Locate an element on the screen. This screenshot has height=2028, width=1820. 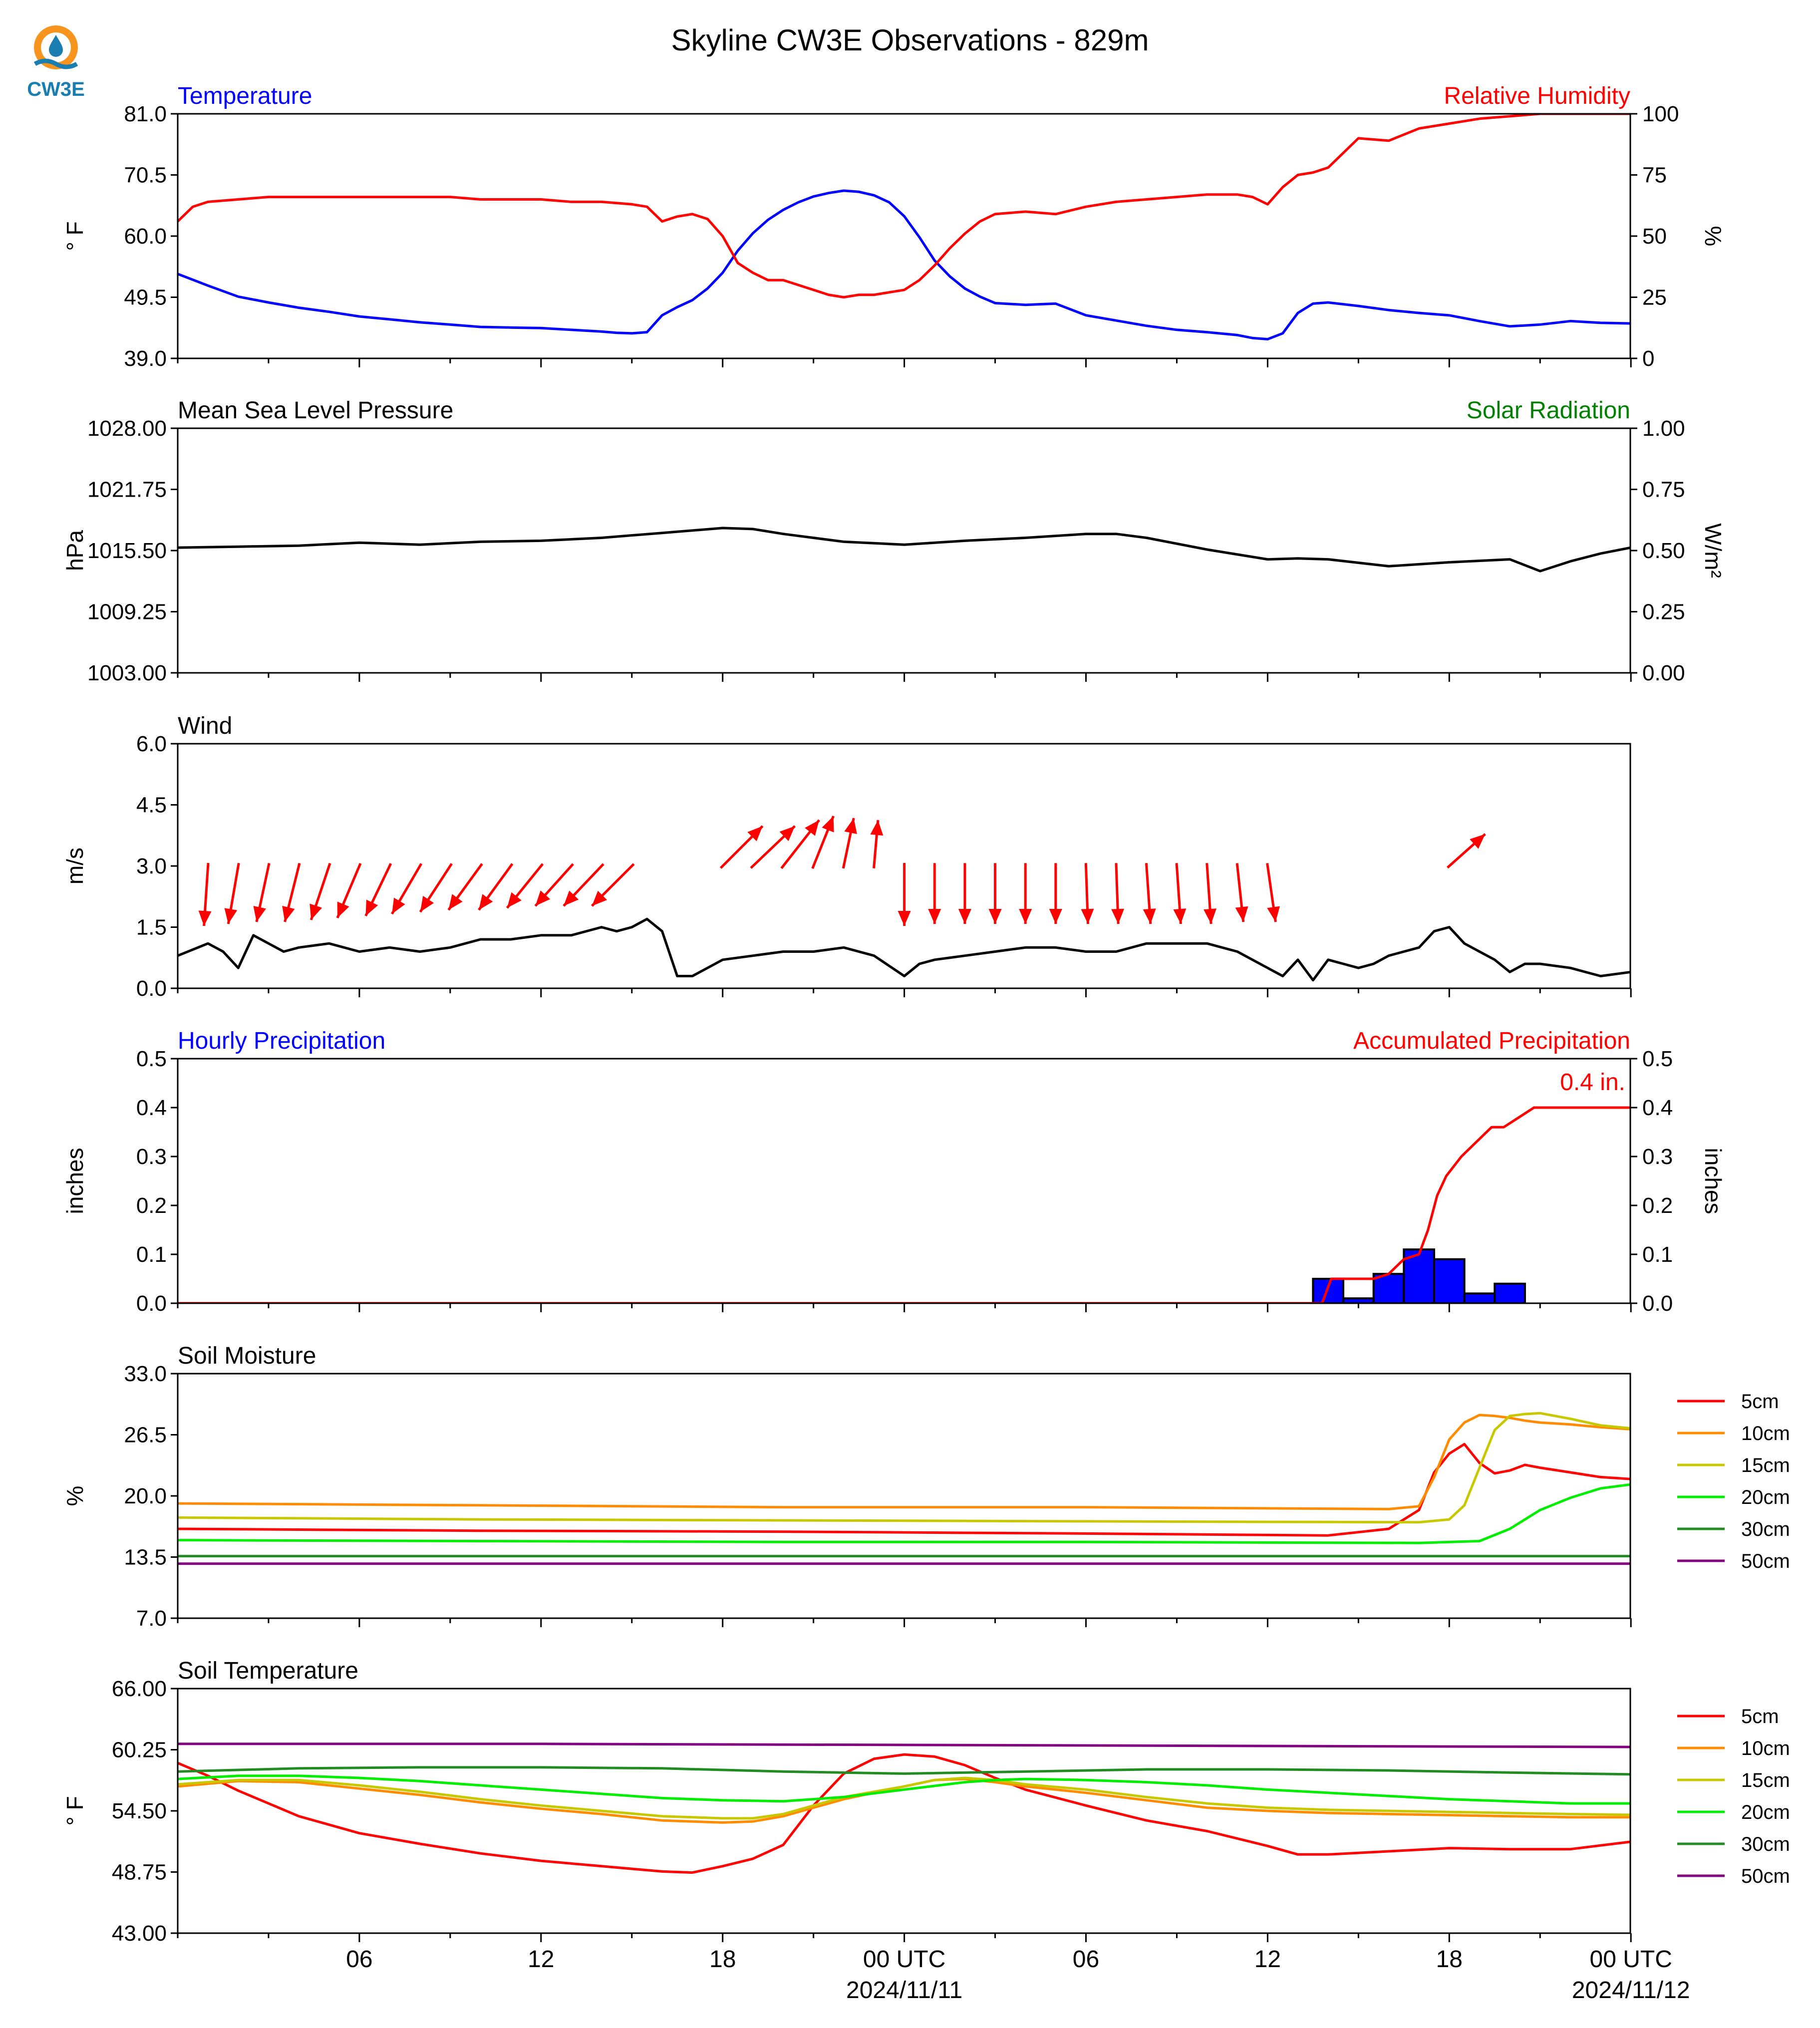
y-tick-label: 0.3 is located at coordinates (151, 1157).